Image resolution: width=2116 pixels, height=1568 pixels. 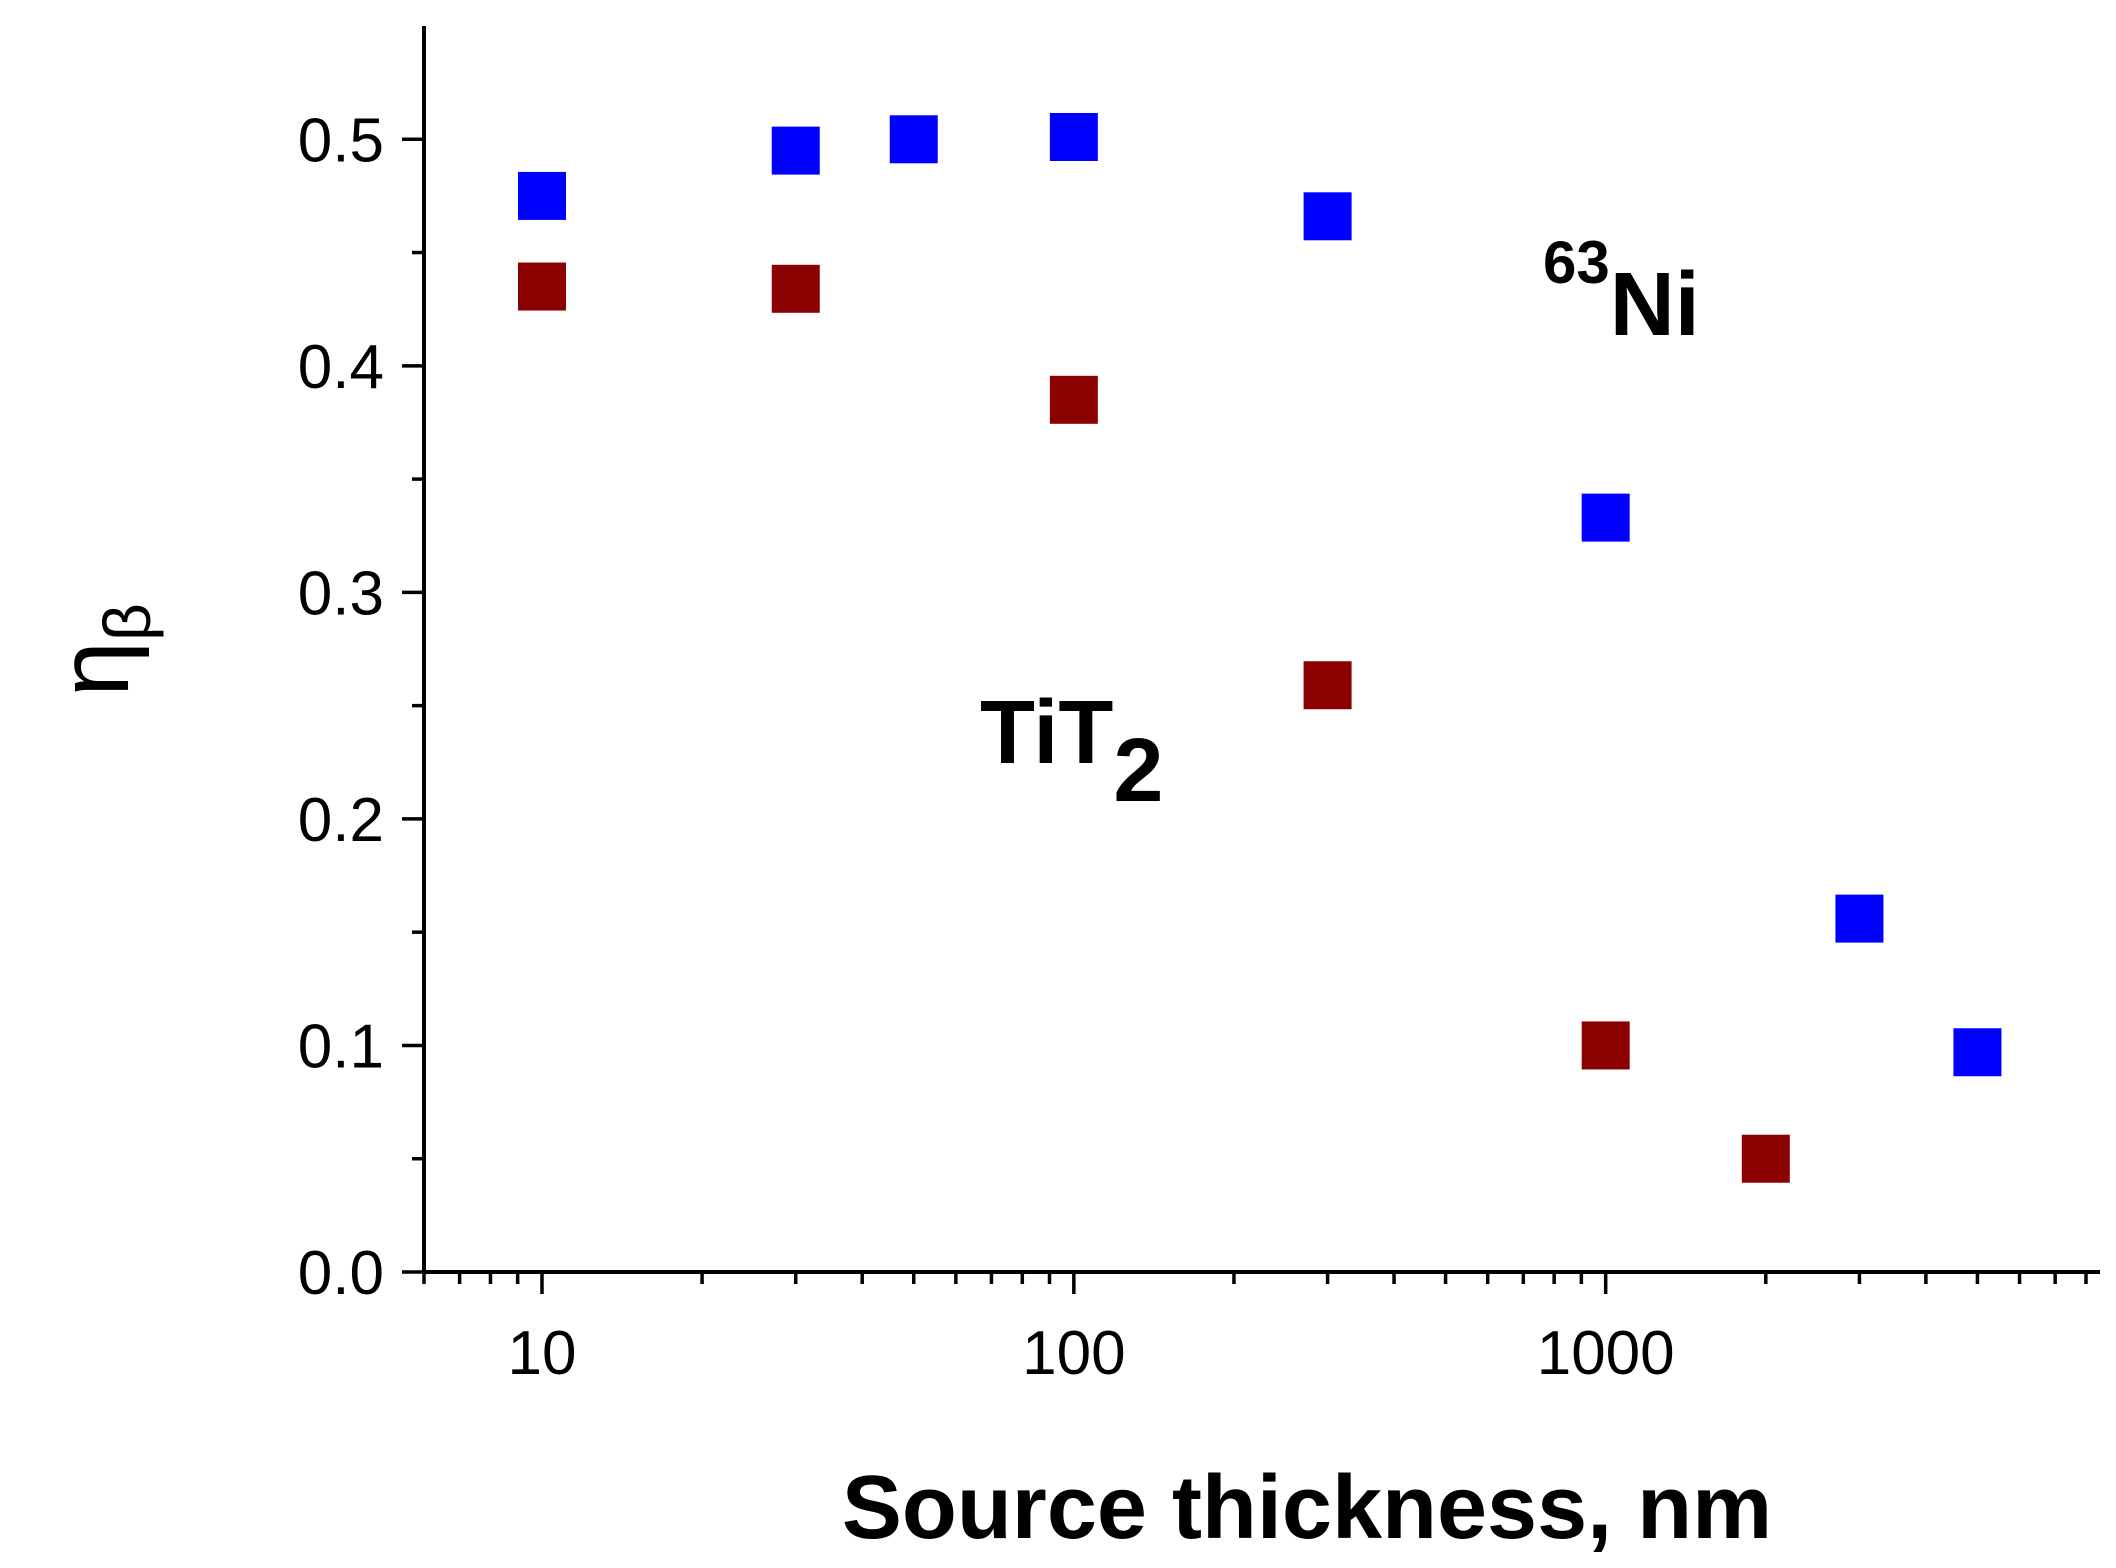 What do you see at coordinates (1138, 771) in the screenshot?
I see `annotation-tit2-sub: 2` at bounding box center [1138, 771].